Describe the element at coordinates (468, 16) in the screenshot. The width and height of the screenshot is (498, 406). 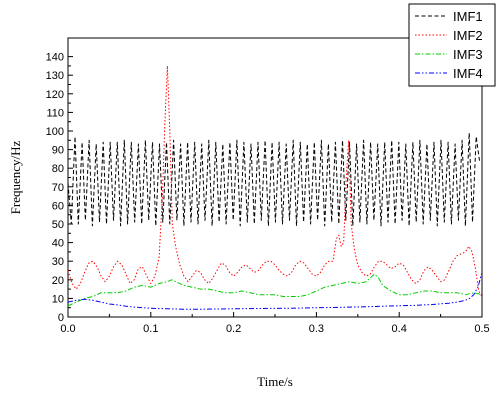
I see `legend-label-imf1: IMF1` at that location.